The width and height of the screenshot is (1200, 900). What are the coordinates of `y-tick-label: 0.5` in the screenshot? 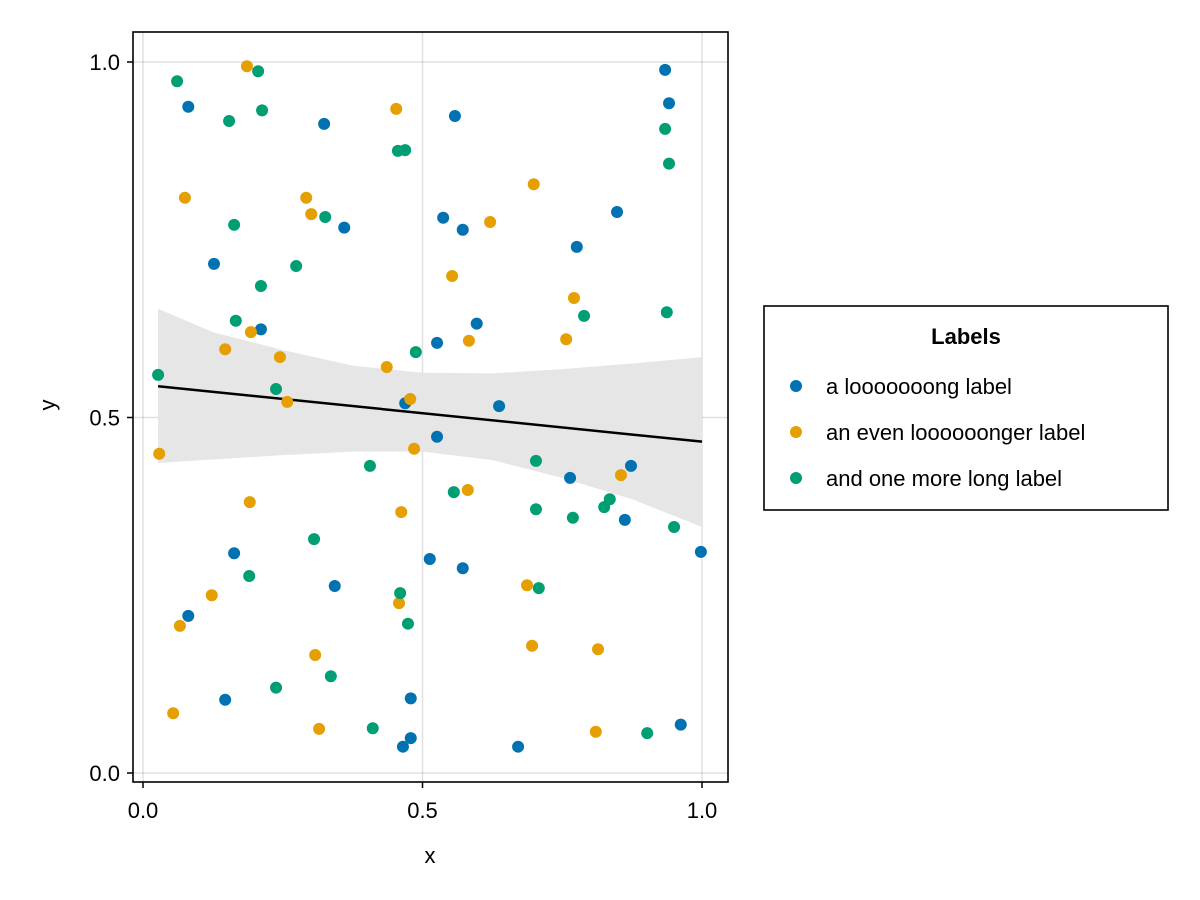 It's located at (104, 418).